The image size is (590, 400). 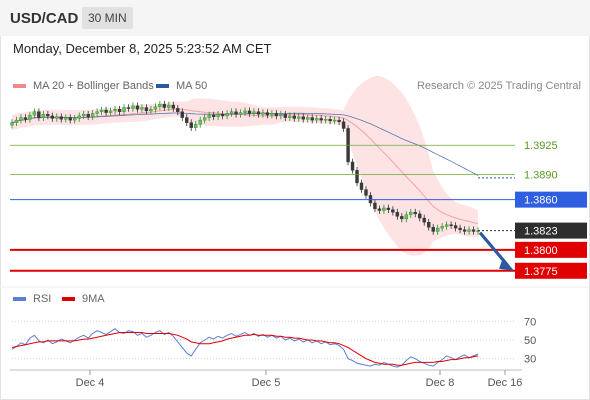 What do you see at coordinates (530, 360) in the screenshot?
I see `rsi-tick-label: 30` at bounding box center [530, 360].